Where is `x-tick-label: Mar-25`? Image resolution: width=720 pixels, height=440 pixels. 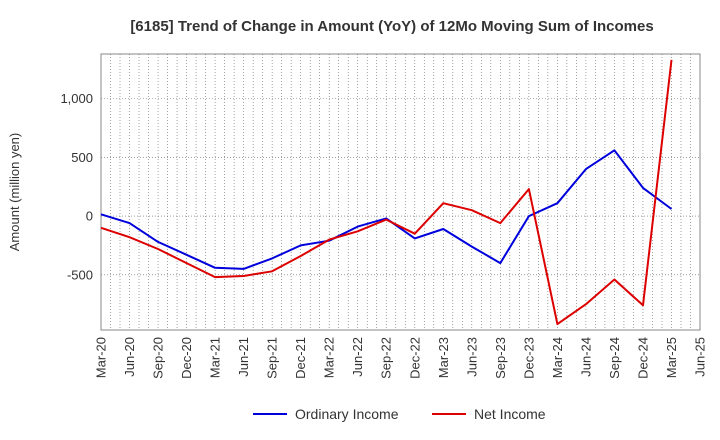 x-tick-label: Mar-25 is located at coordinates (671, 357).